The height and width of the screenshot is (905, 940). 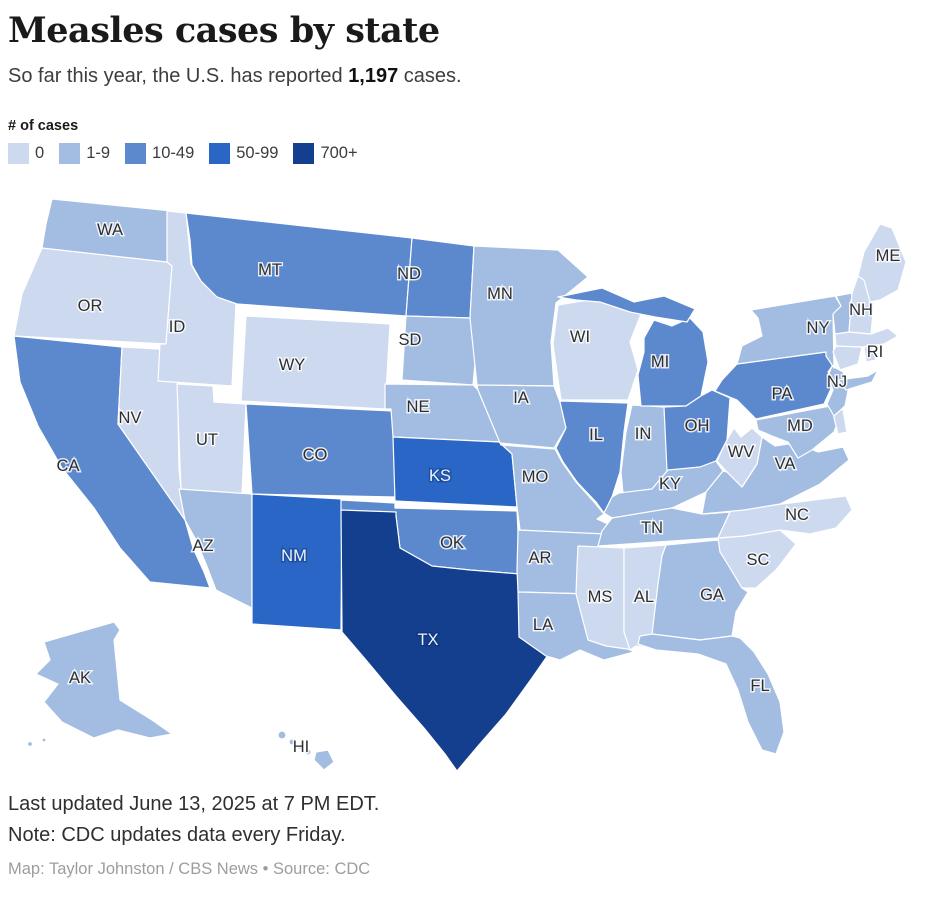 I want to click on legend: # of cases 0 1-9 10-49 50-99 700+, so click(x=190, y=141).